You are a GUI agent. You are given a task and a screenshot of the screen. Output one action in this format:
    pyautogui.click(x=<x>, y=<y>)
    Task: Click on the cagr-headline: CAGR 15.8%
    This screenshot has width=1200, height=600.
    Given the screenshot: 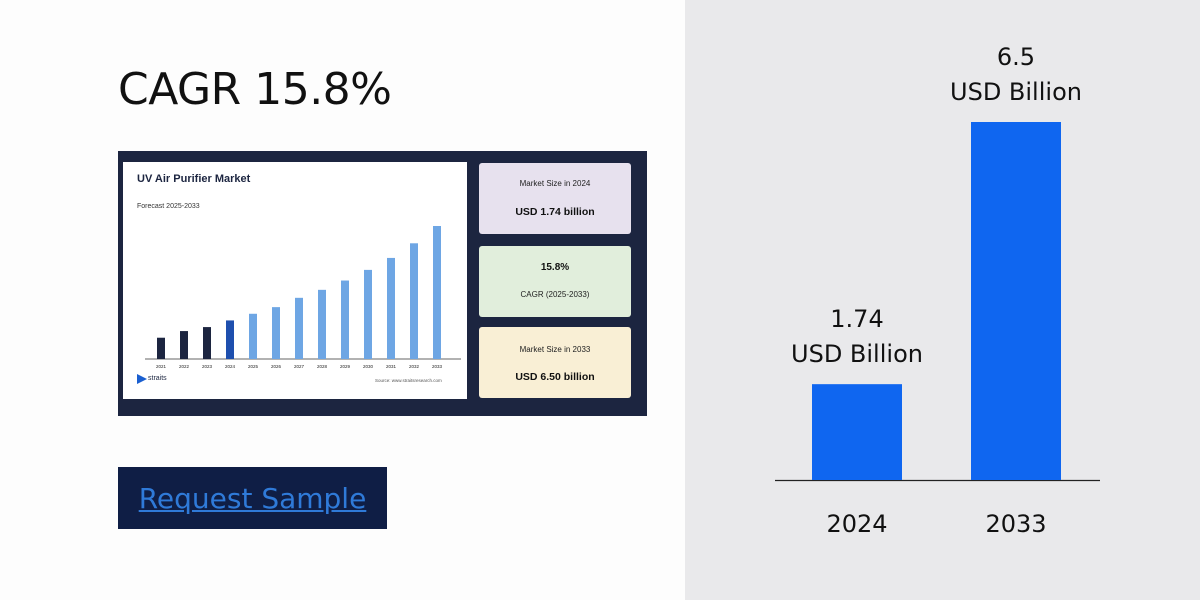 What is the action you would take?
    pyautogui.click(x=255, y=89)
    